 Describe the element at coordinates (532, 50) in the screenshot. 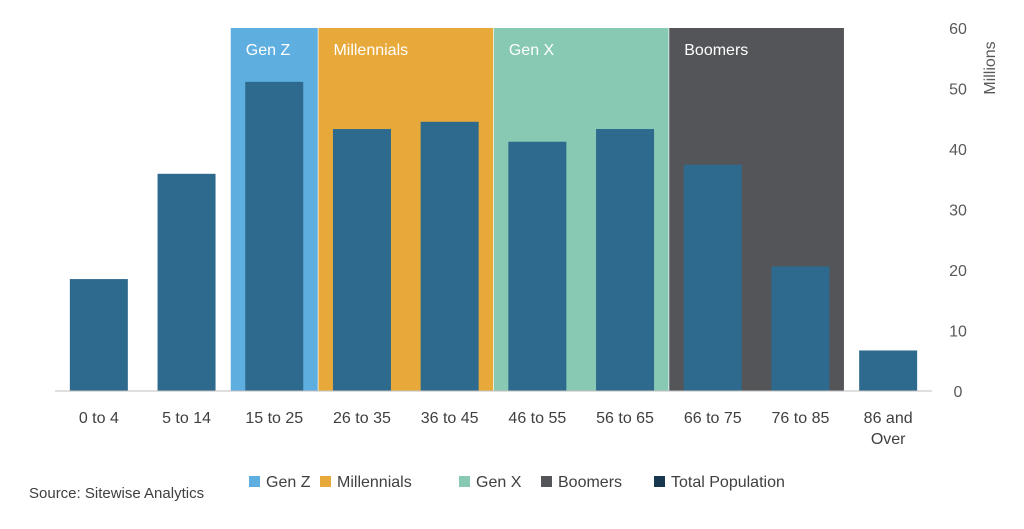

I see `band-label-gen-x: Gen X` at that location.